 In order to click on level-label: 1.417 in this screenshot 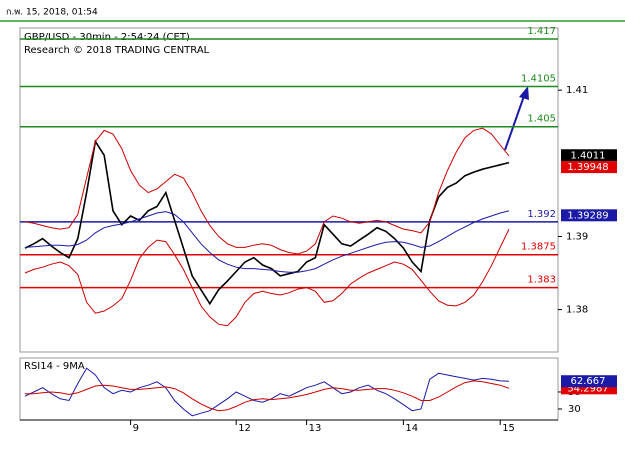, I will do `click(541, 31)`.